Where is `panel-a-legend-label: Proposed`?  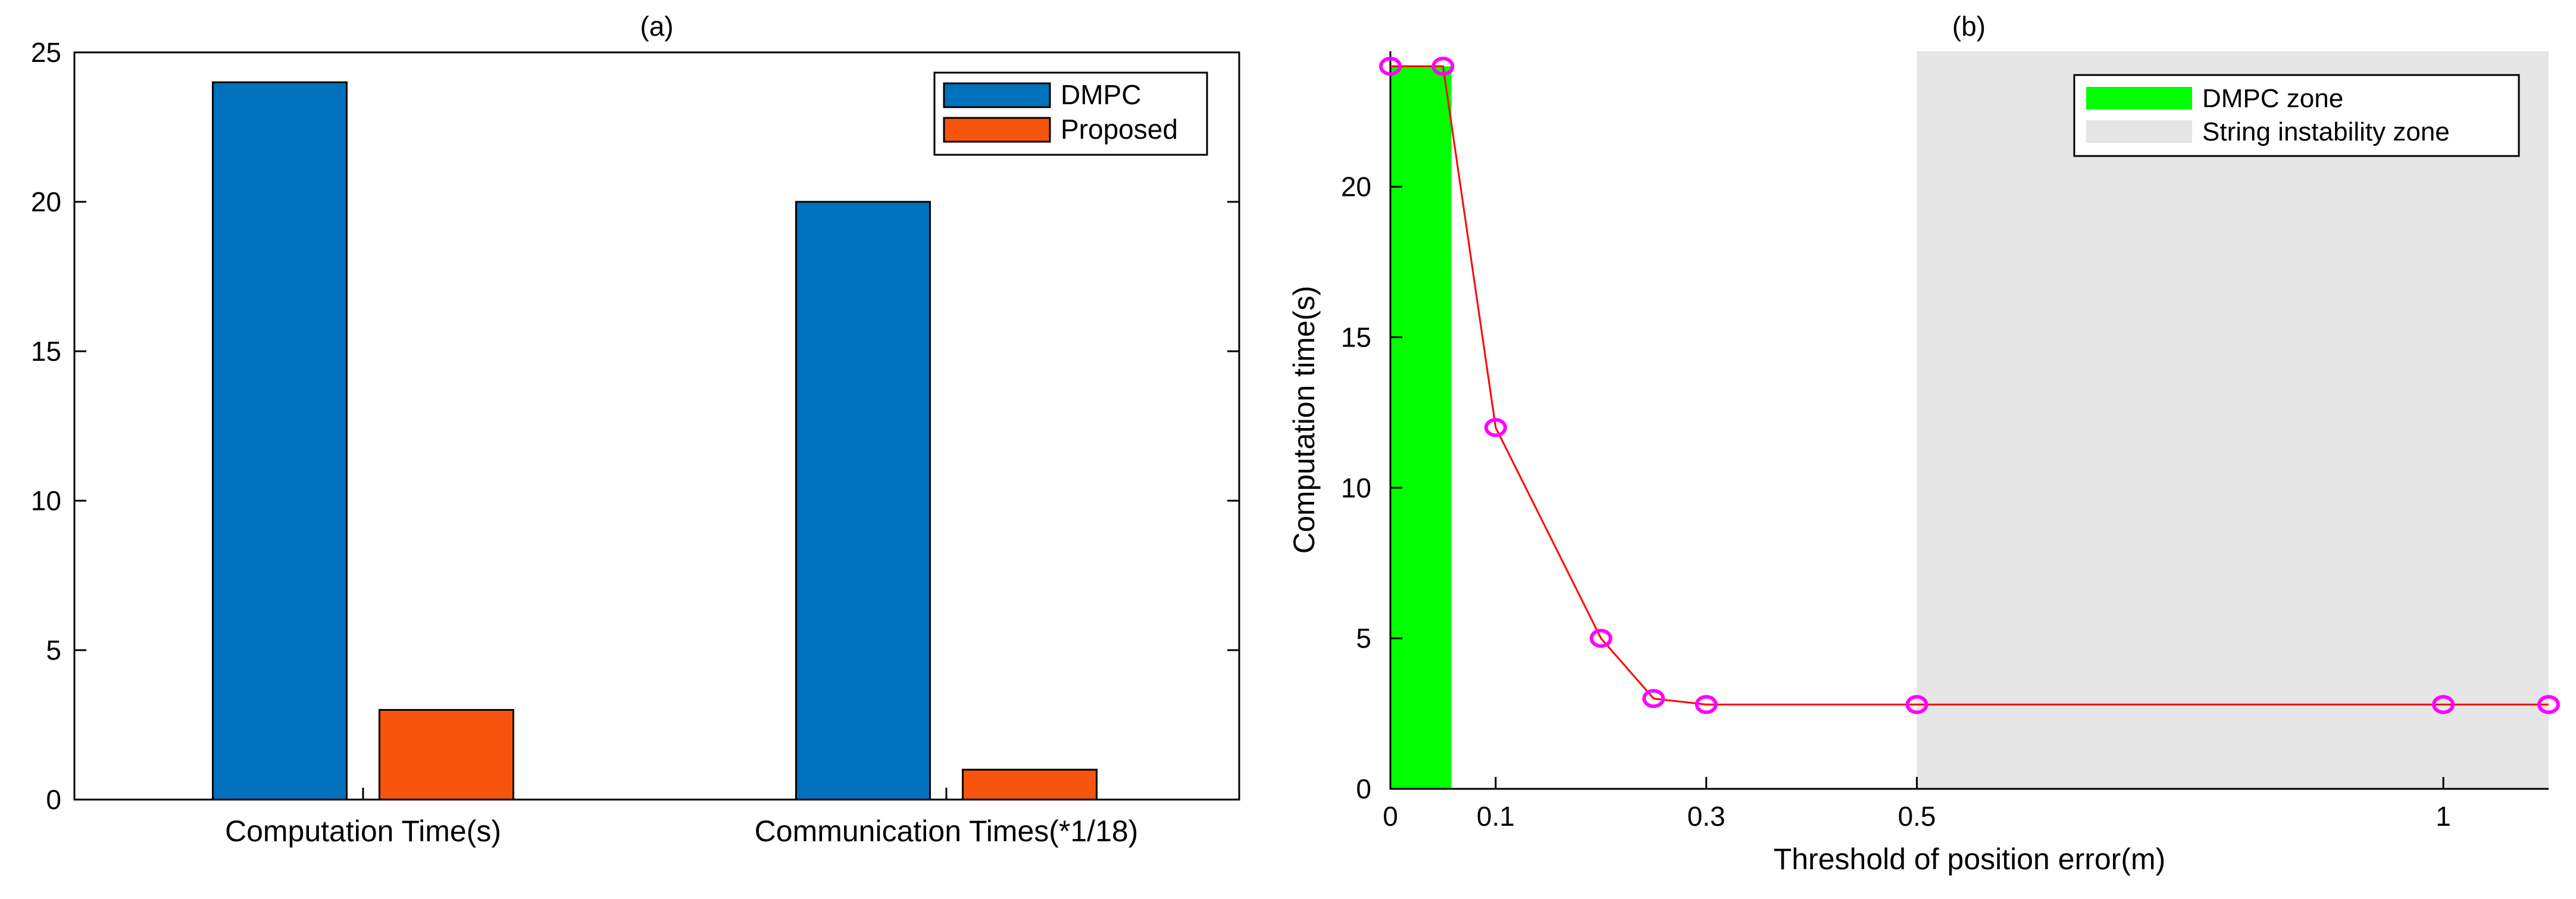
panel-a-legend-label: Proposed is located at coordinates (1119, 129).